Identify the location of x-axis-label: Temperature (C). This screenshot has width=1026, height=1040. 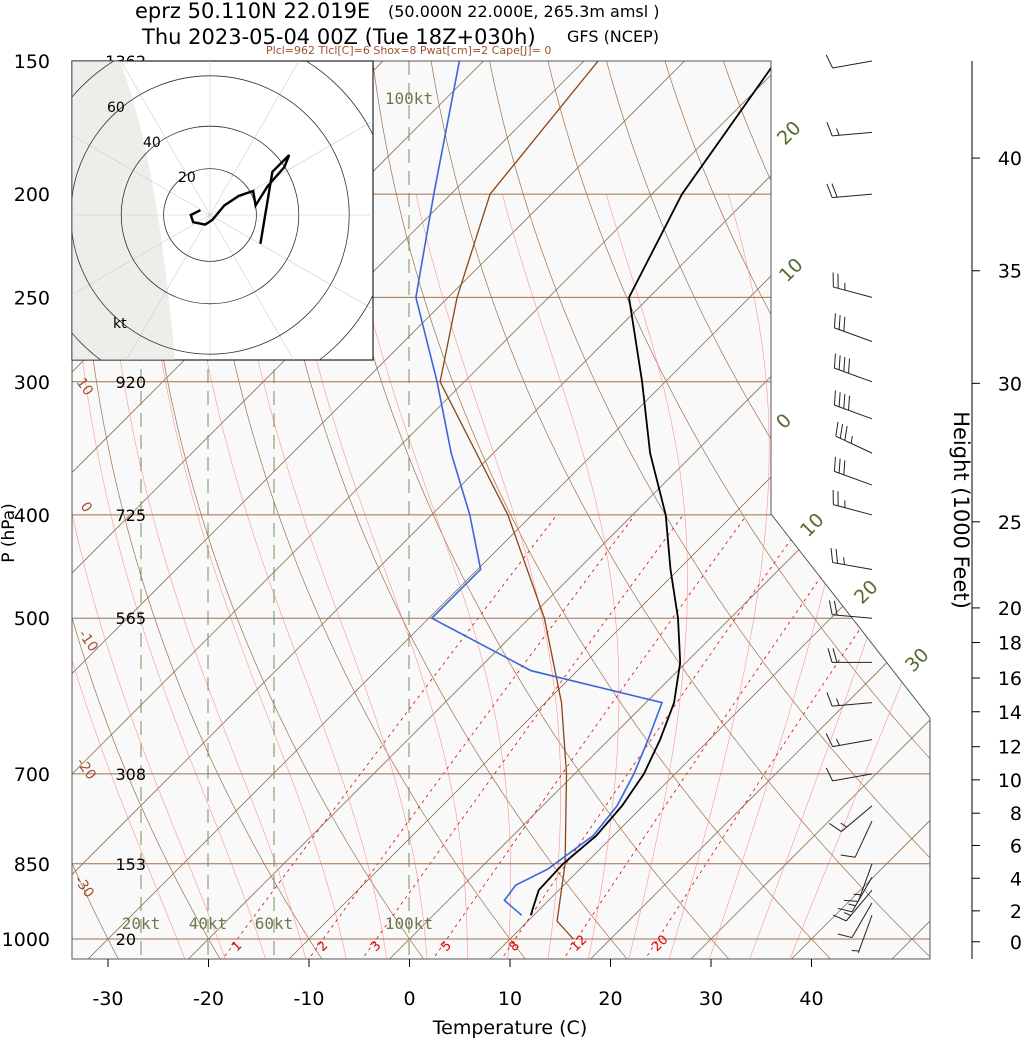
(510, 1028).